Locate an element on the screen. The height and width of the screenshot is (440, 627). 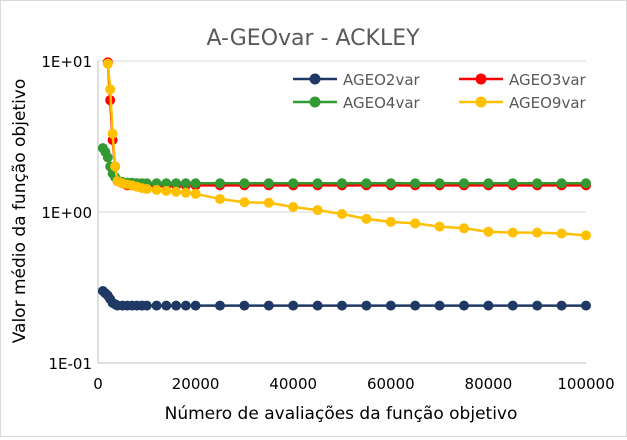
series-line is located at coordinates (343, 166).